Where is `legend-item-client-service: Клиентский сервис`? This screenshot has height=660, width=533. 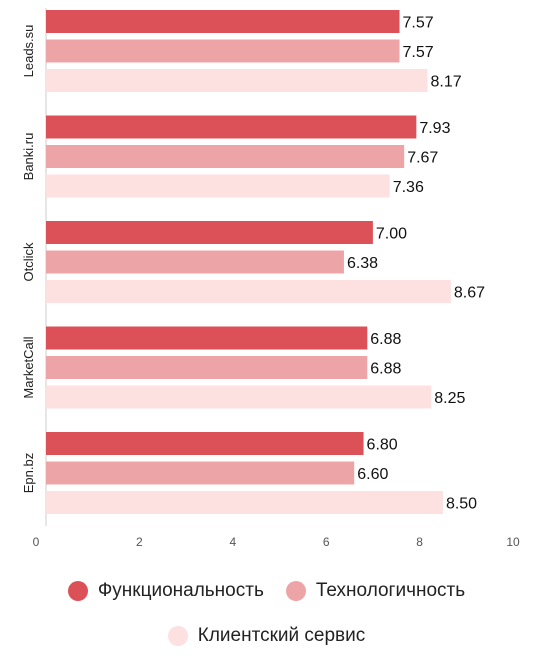 legend-item-client-service: Клиентский сервис is located at coordinates (266, 636).